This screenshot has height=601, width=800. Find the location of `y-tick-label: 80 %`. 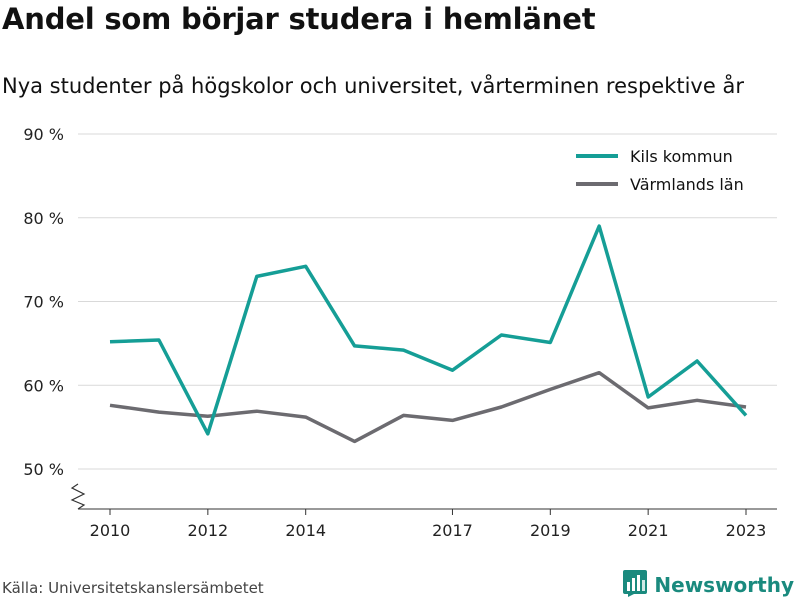

y-tick-label: 80 % is located at coordinates (43, 218).